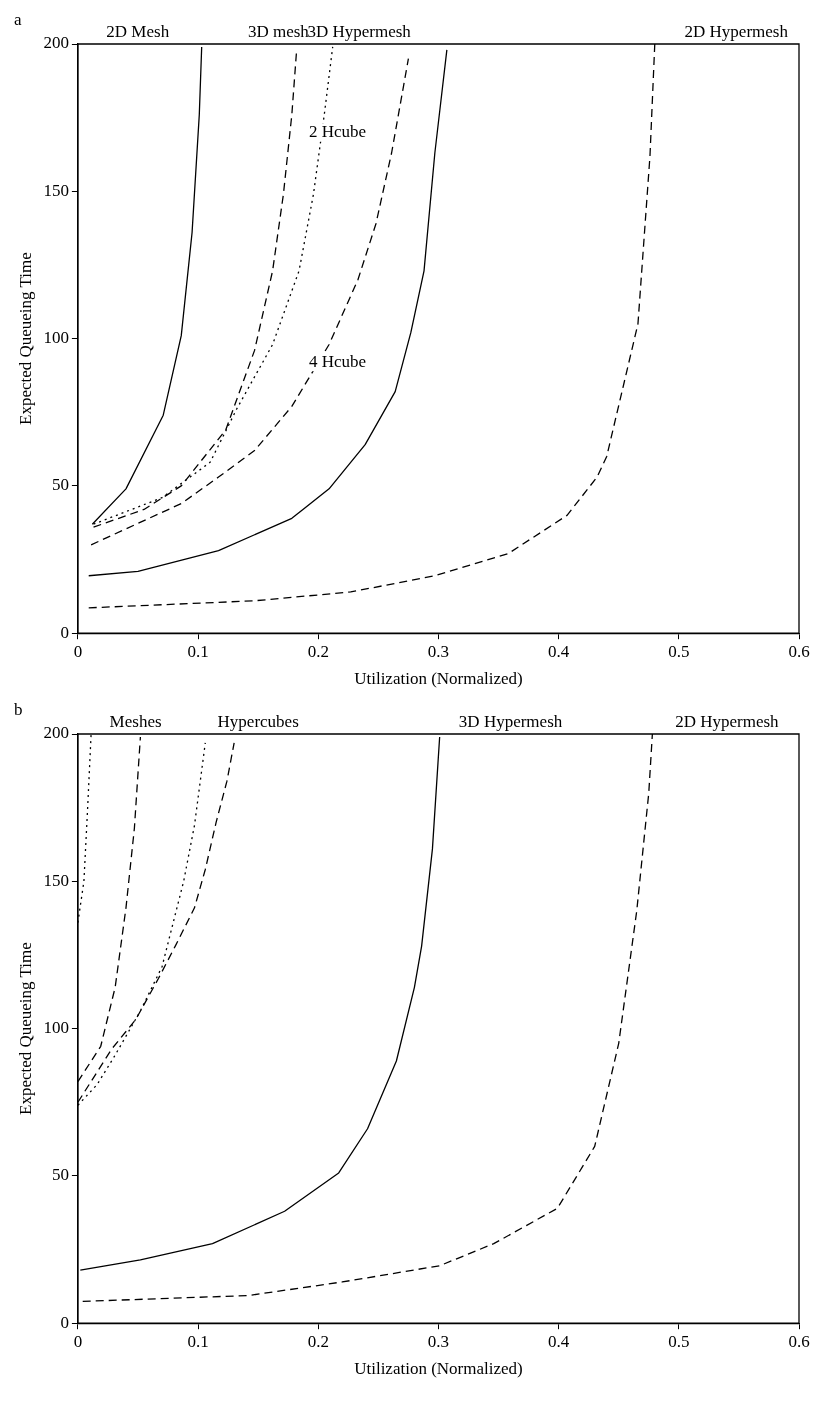  I want to click on chart-title: a, so click(18, 19).